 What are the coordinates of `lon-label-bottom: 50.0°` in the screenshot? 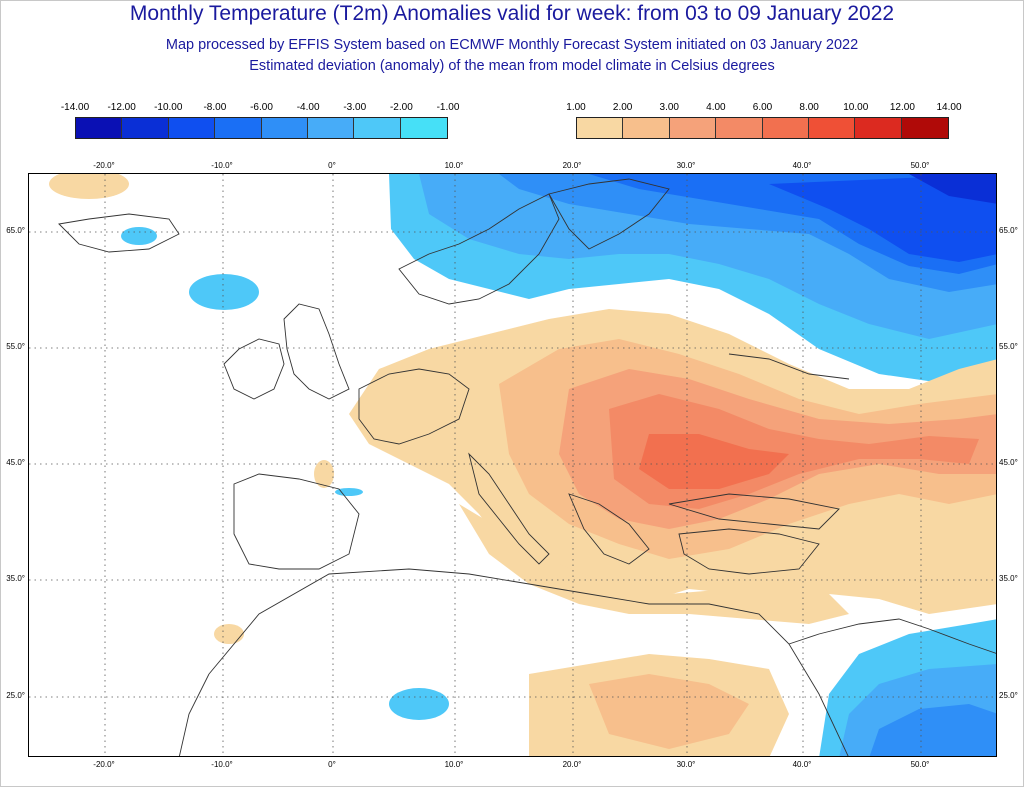 It's located at (920, 764).